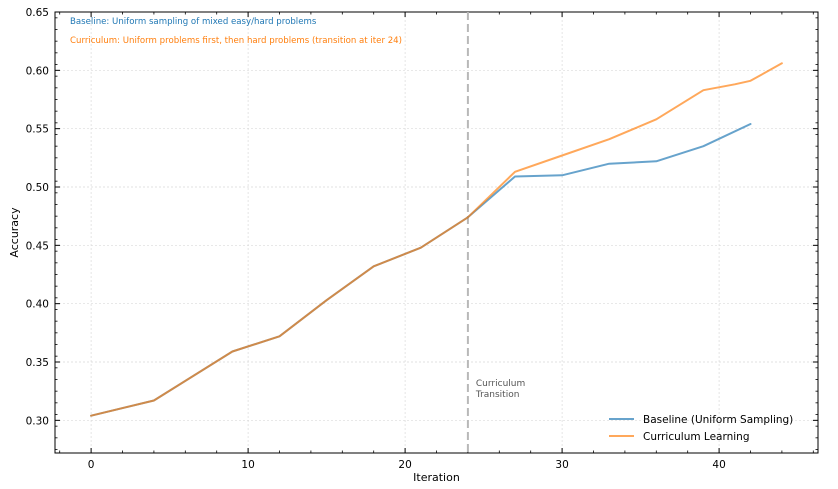 The image size is (838, 489). Describe the element at coordinates (37, 130) in the screenshot. I see `y-tick-label: 0.55` at that location.